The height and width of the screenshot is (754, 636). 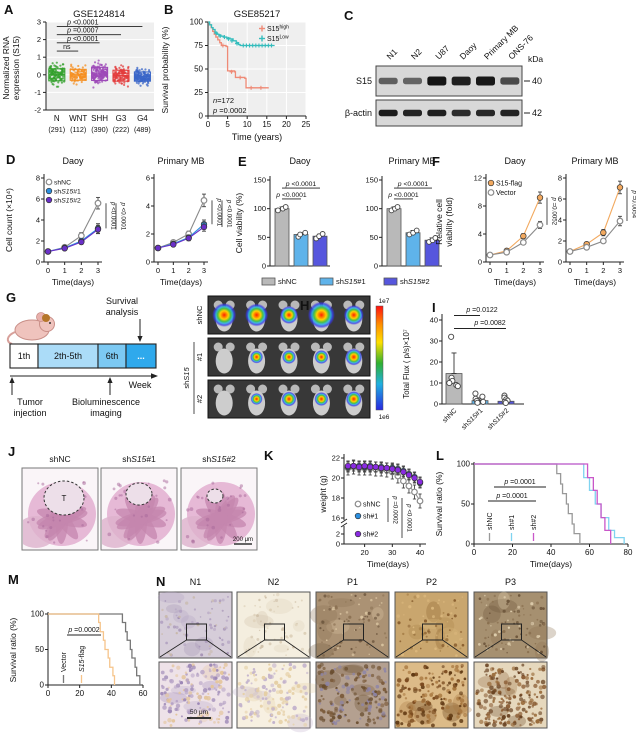 What do you see at coordinates (535, 59) in the screenshot?
I see `svg-text: kDa` at bounding box center [535, 59].